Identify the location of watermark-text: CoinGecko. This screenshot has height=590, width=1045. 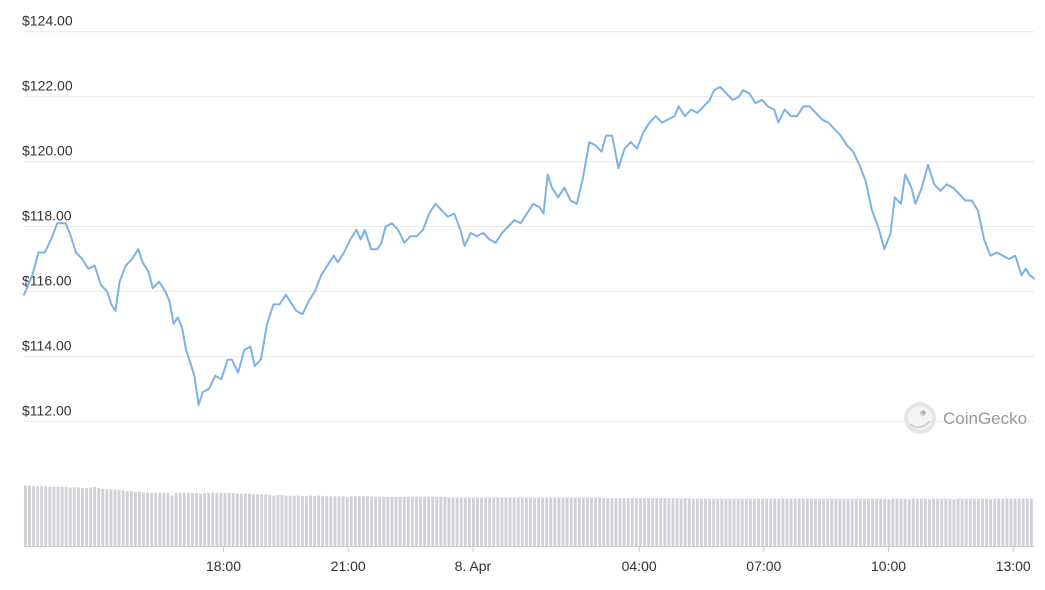
(985, 418).